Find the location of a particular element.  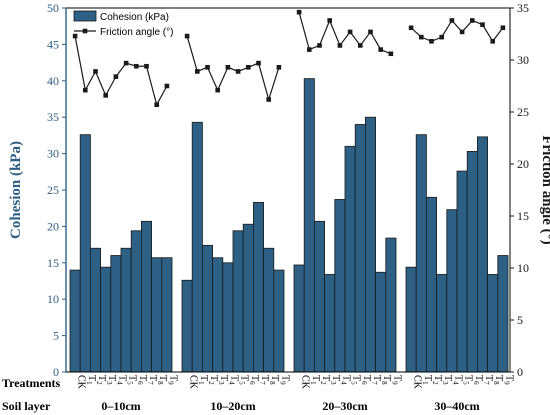

category-label-0-T8: T8 is located at coordinates (162, 380).